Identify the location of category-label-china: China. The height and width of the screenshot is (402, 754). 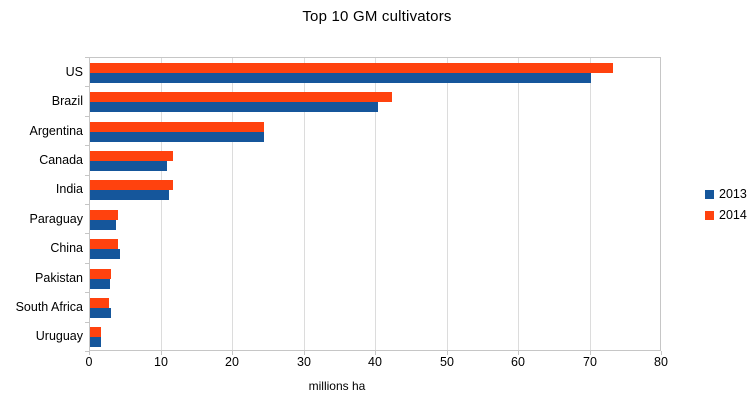
(66, 248).